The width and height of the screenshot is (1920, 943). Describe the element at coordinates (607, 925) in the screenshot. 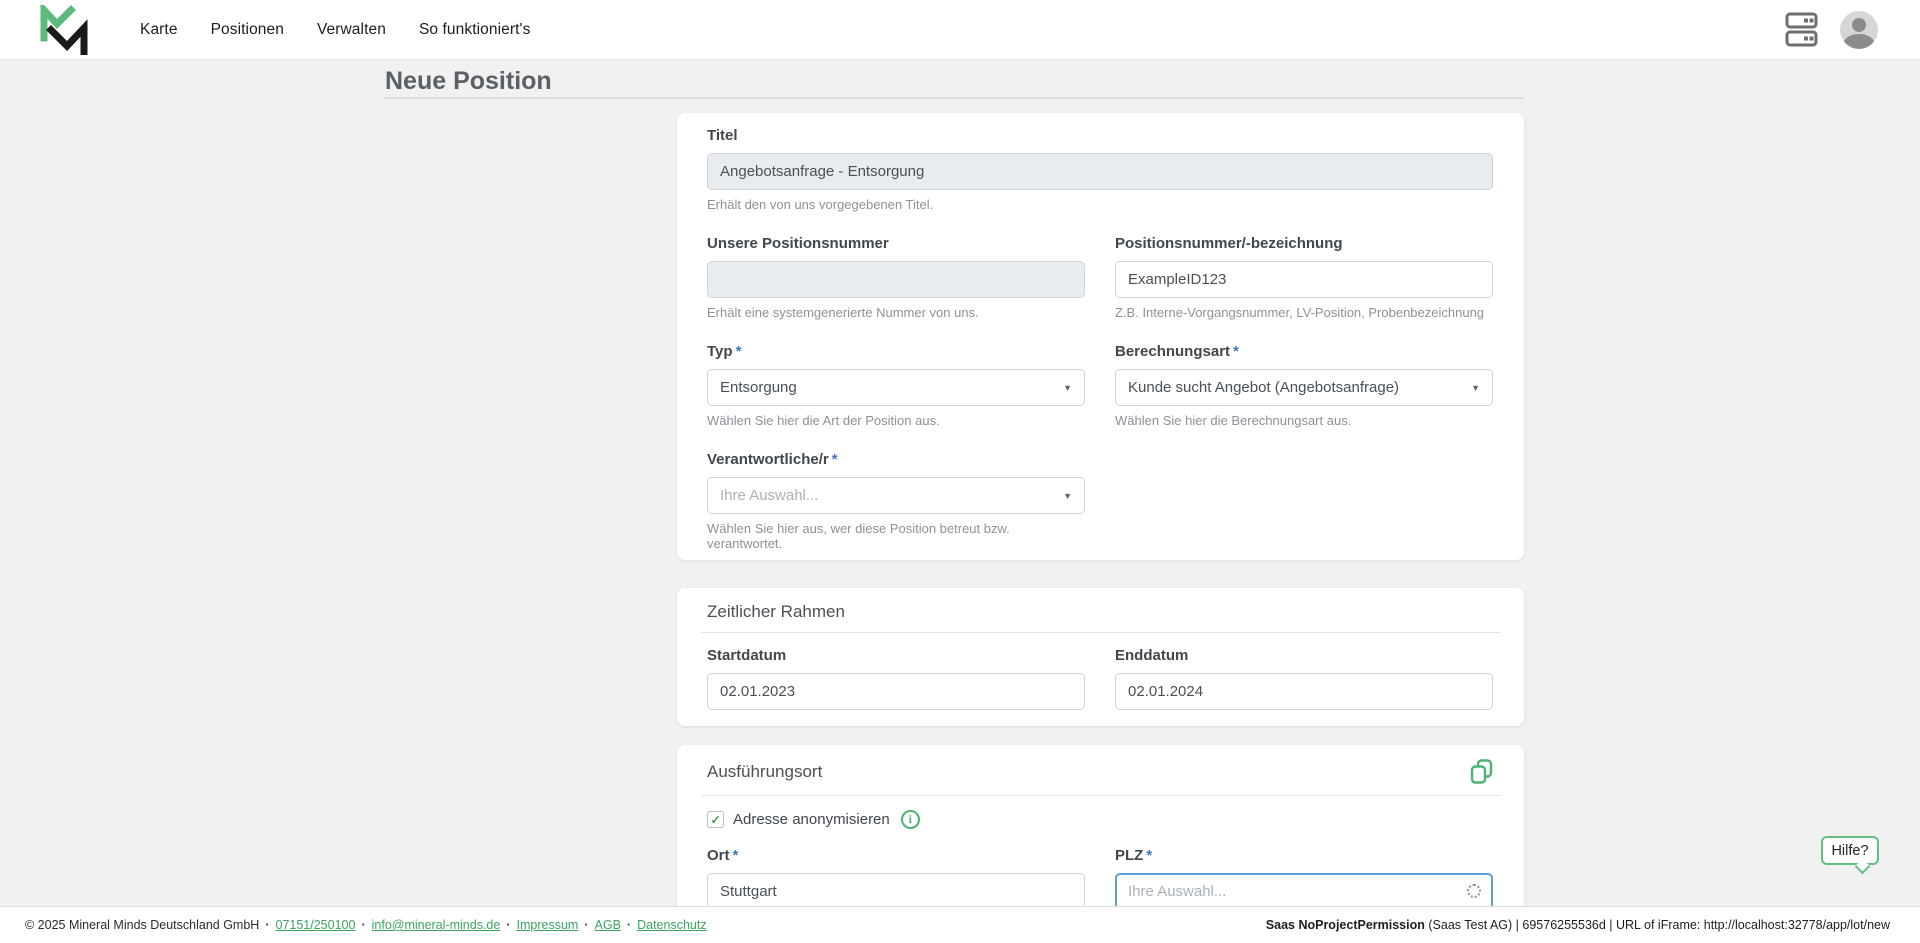

I see `footer-link-agb: AGB` at that location.